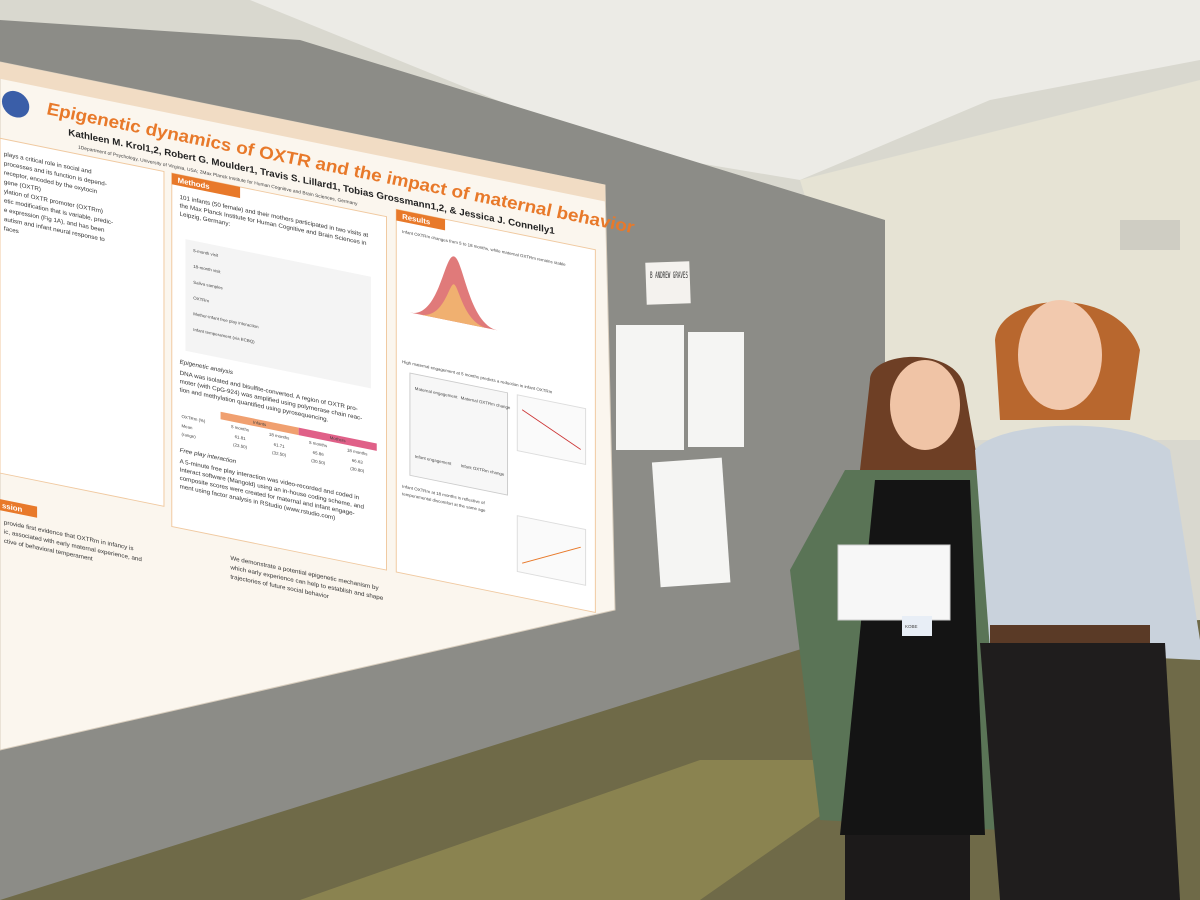 The image size is (1200, 900). I want to click on speaker, so click(1150, 235).